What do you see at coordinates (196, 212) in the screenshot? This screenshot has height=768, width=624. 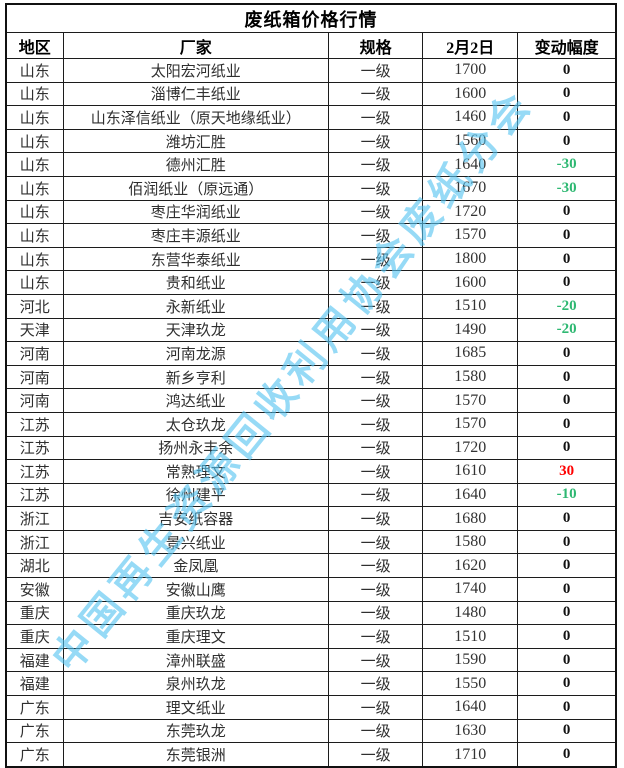 I see `cell-mill: 枣庄华润纸业` at bounding box center [196, 212].